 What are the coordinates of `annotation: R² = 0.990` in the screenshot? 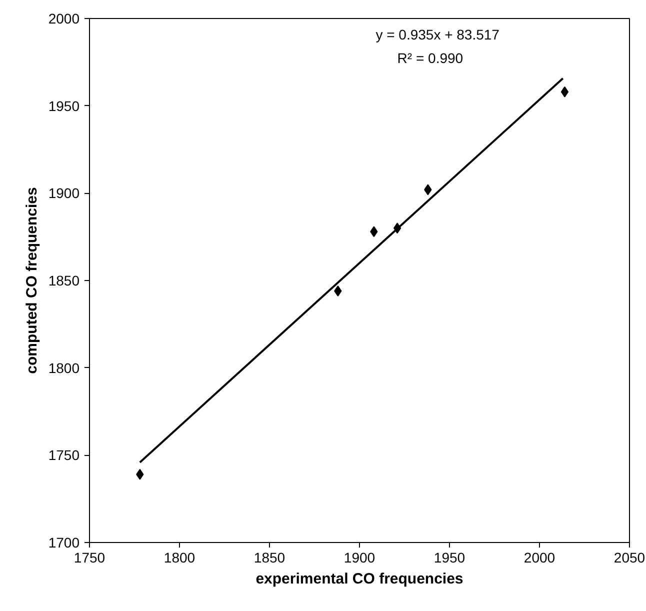 It's located at (430, 58).